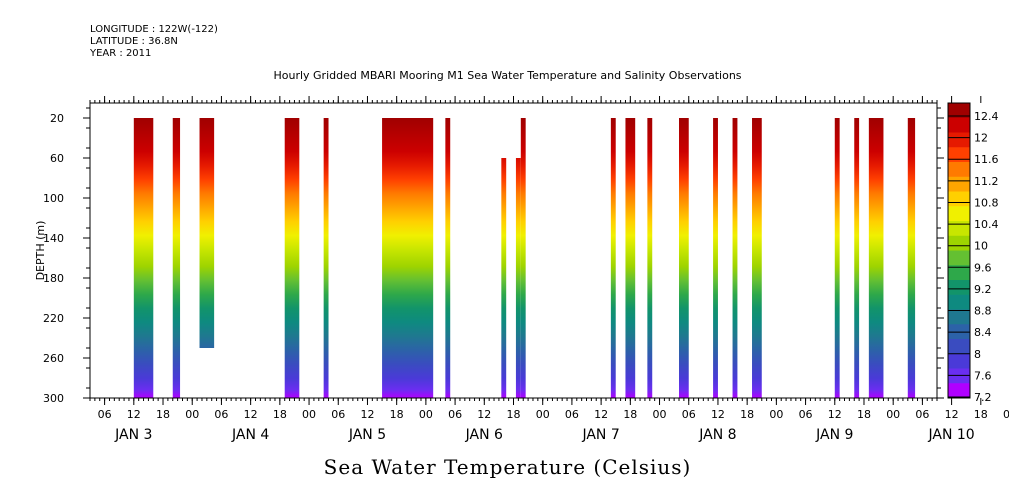 This screenshot has width=1009, height=504. Describe the element at coordinates (53, 278) in the screenshot. I see `y-tick-label: 180` at that location.